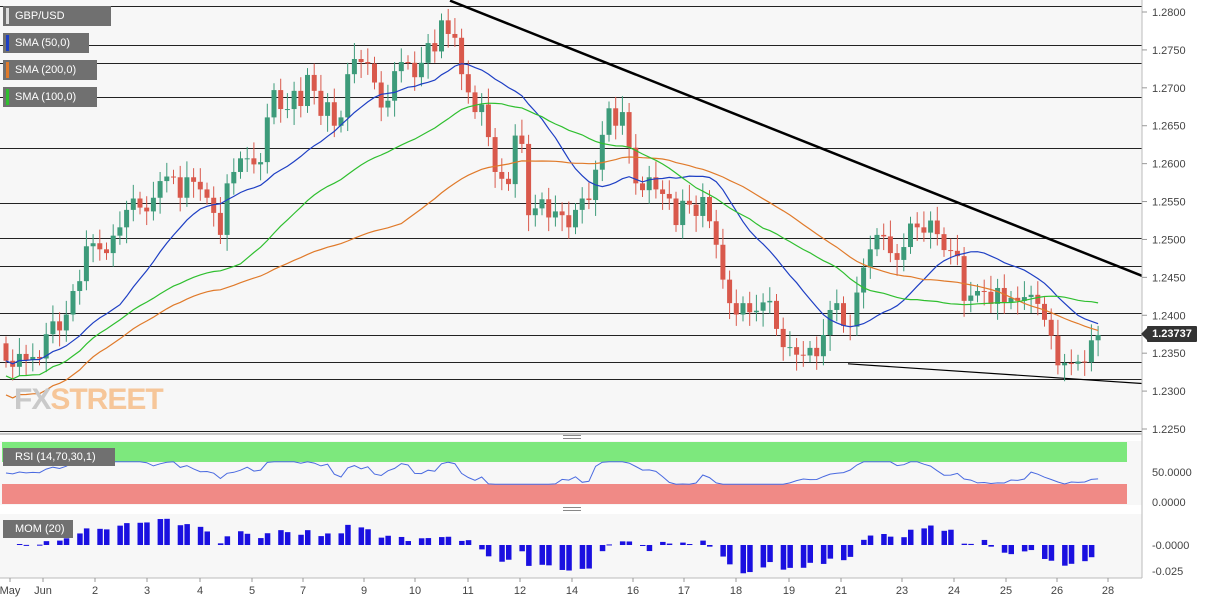  What do you see at coordinates (95, 591) in the screenshot?
I see `time-tick-label: 2` at bounding box center [95, 591].